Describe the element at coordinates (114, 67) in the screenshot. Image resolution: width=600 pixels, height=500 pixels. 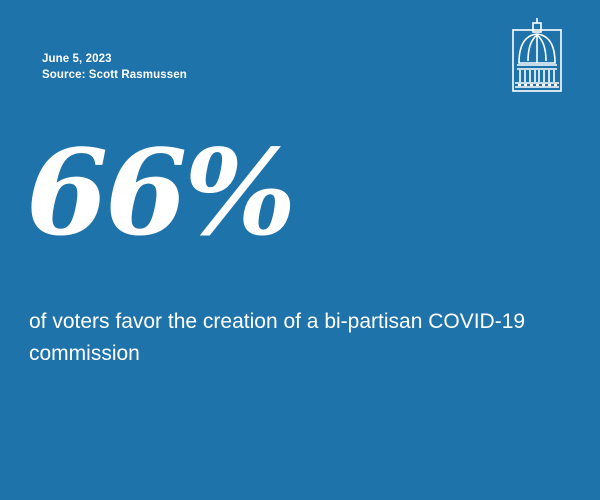
I see `meta-block: June 5, 2023 Source: Scott Rasmussen` at that location.